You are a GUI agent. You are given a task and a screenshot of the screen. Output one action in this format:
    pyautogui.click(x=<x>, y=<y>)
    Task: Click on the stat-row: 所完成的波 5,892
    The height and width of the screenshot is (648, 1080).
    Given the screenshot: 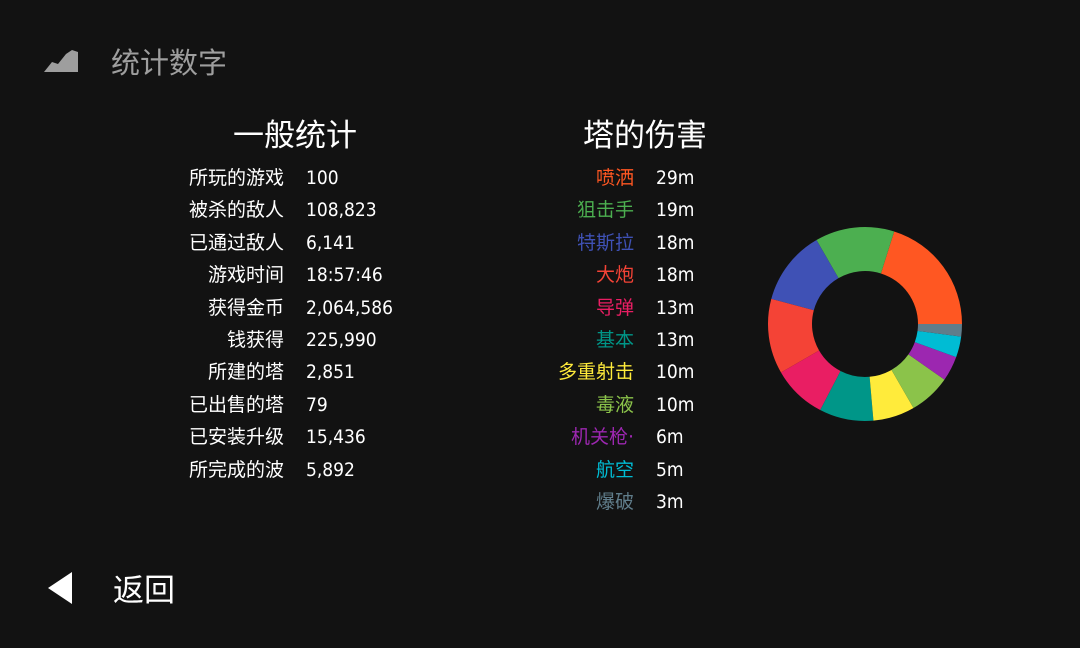 What is the action you would take?
    pyautogui.click(x=540, y=470)
    